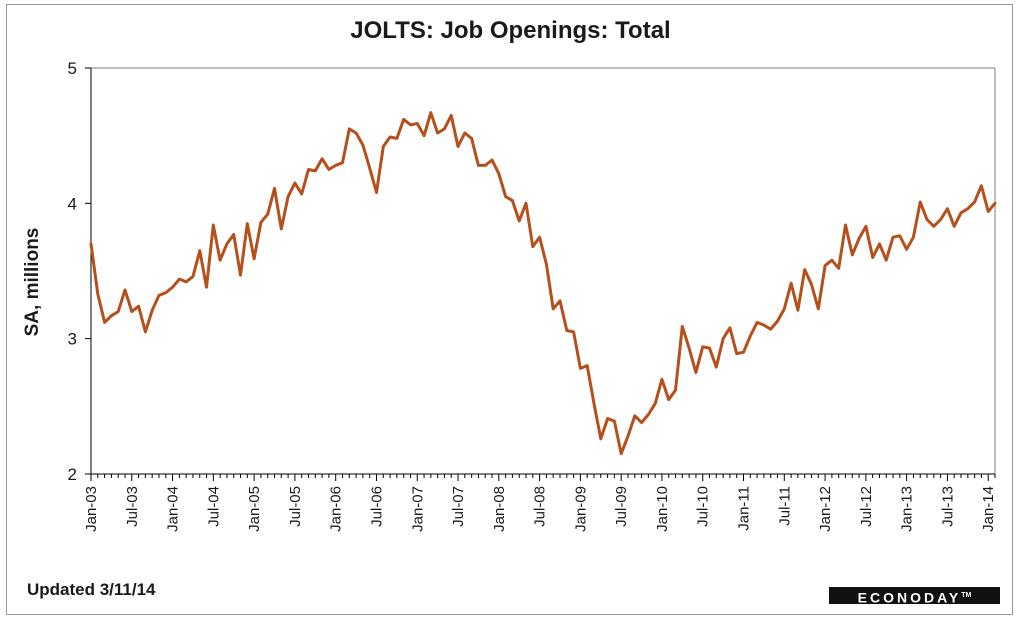 This screenshot has height=621, width=1021. I want to click on x-tick-label: Jan-04, so click(173, 509).